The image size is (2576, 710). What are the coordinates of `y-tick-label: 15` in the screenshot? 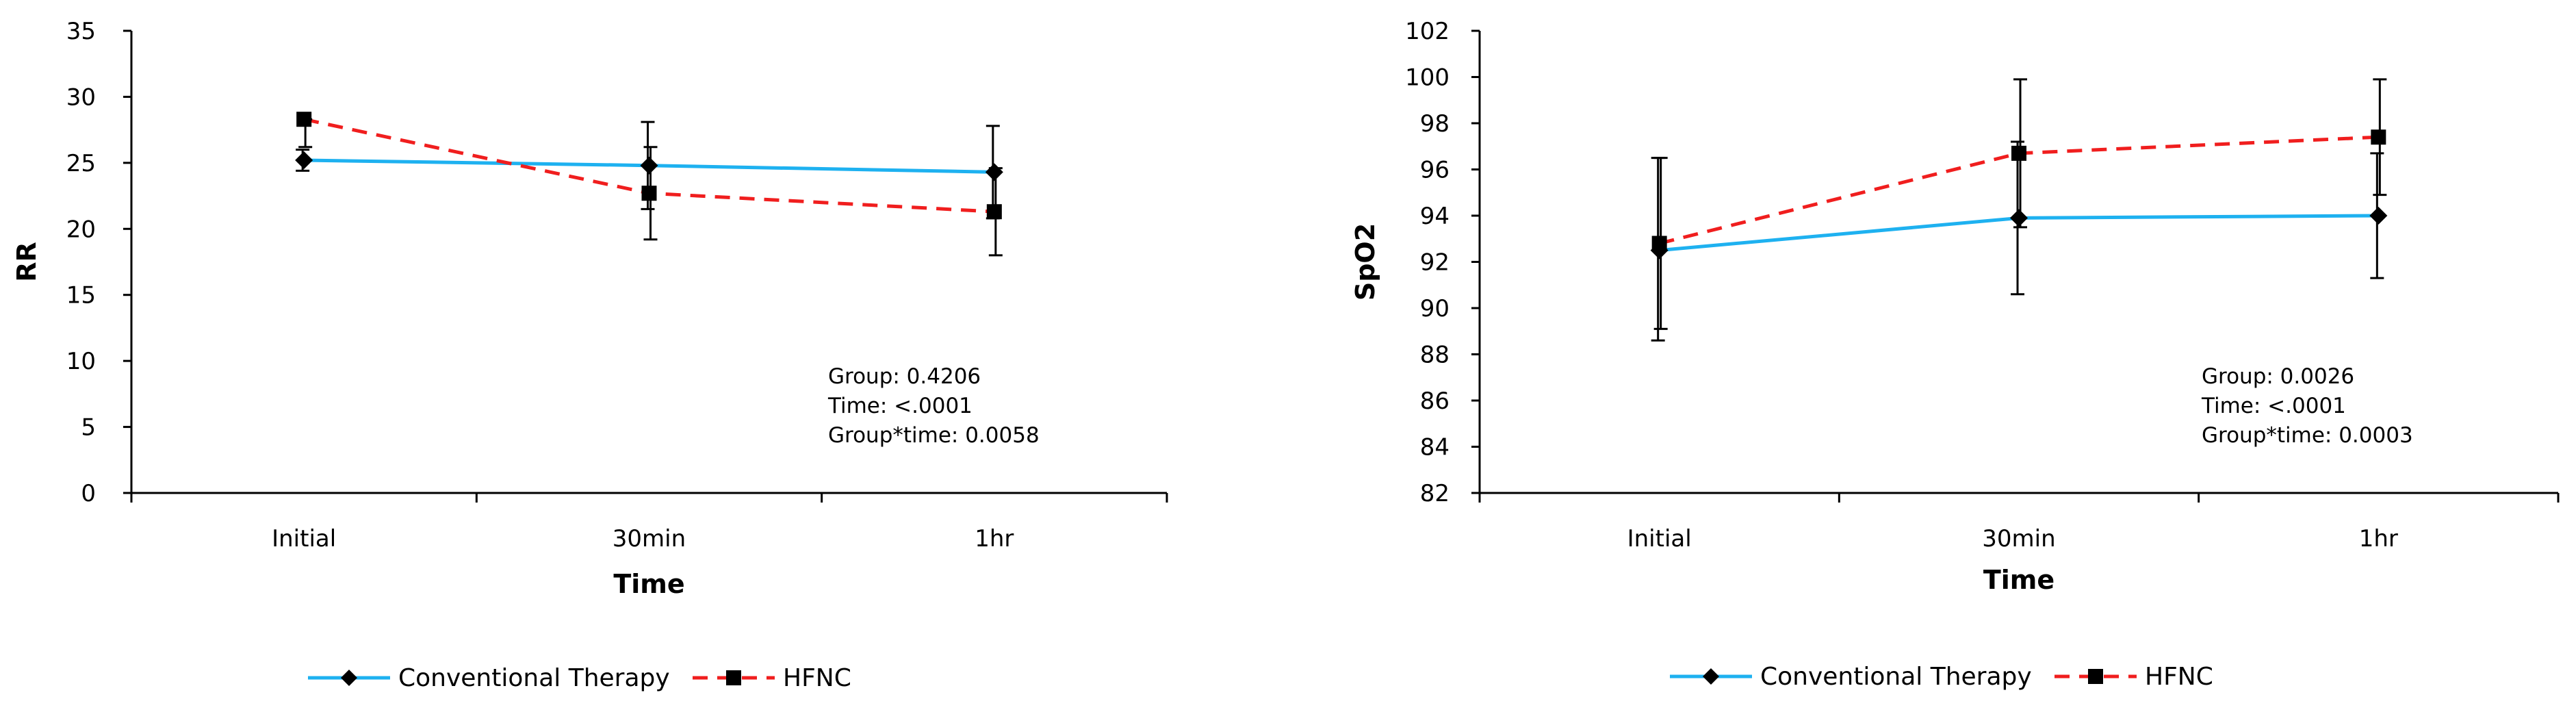 It's located at (81, 296).